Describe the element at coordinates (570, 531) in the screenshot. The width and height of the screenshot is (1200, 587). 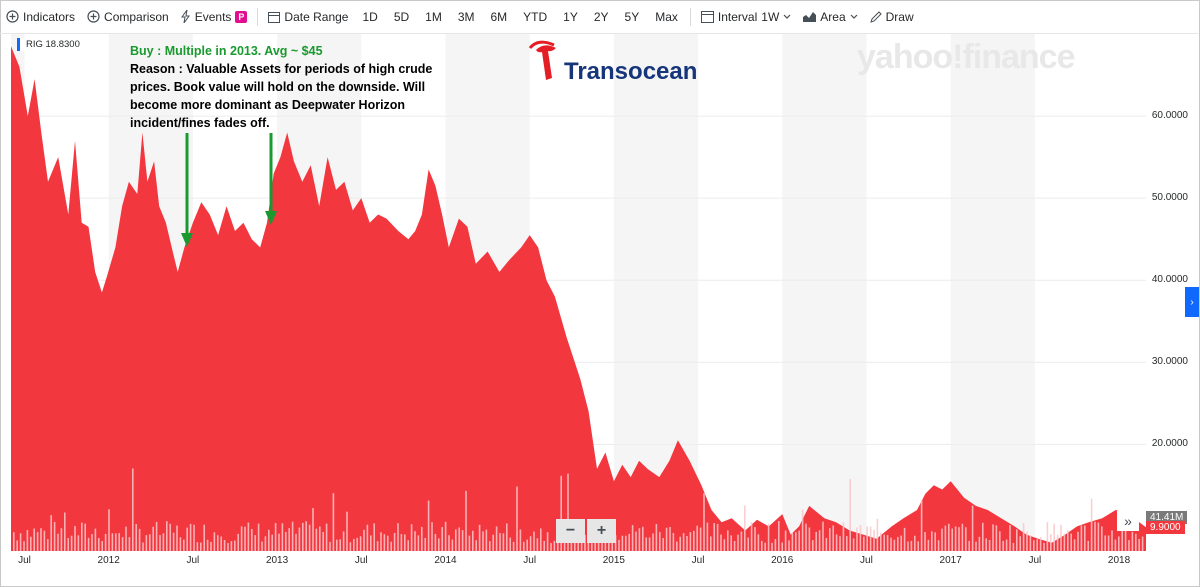
I see `zoom-out-button: −` at that location.